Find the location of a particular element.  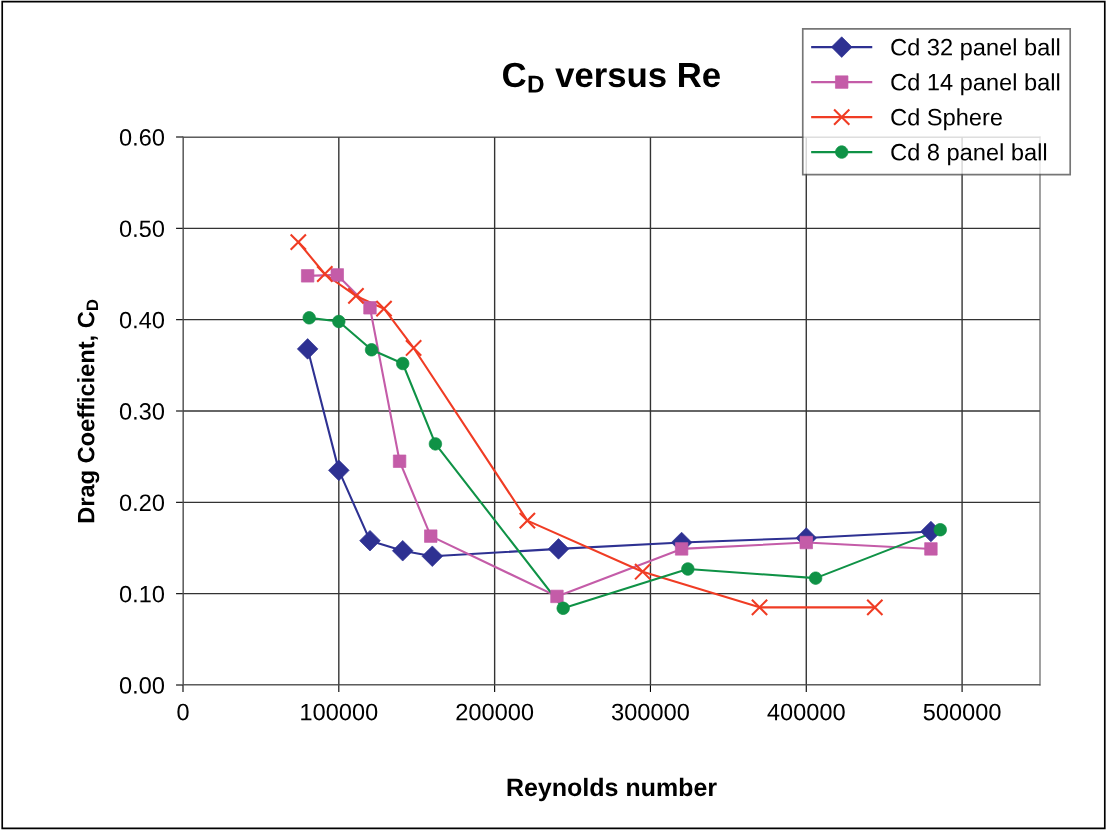

legend-label: Cd Sphere is located at coordinates (946, 119).